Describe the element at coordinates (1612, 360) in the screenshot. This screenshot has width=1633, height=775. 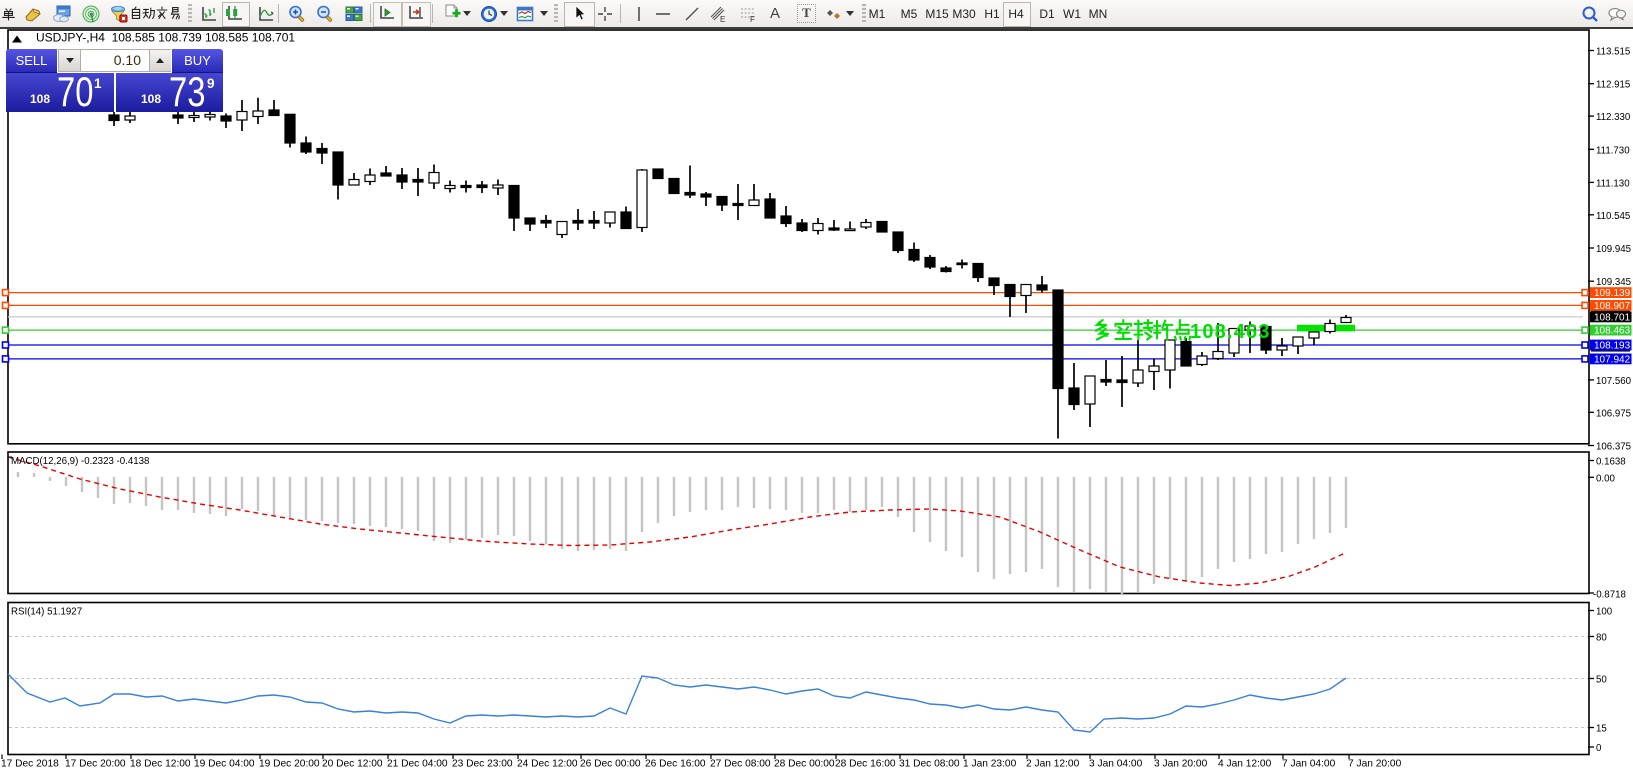
I see `svg-text: 107.942` at that location.